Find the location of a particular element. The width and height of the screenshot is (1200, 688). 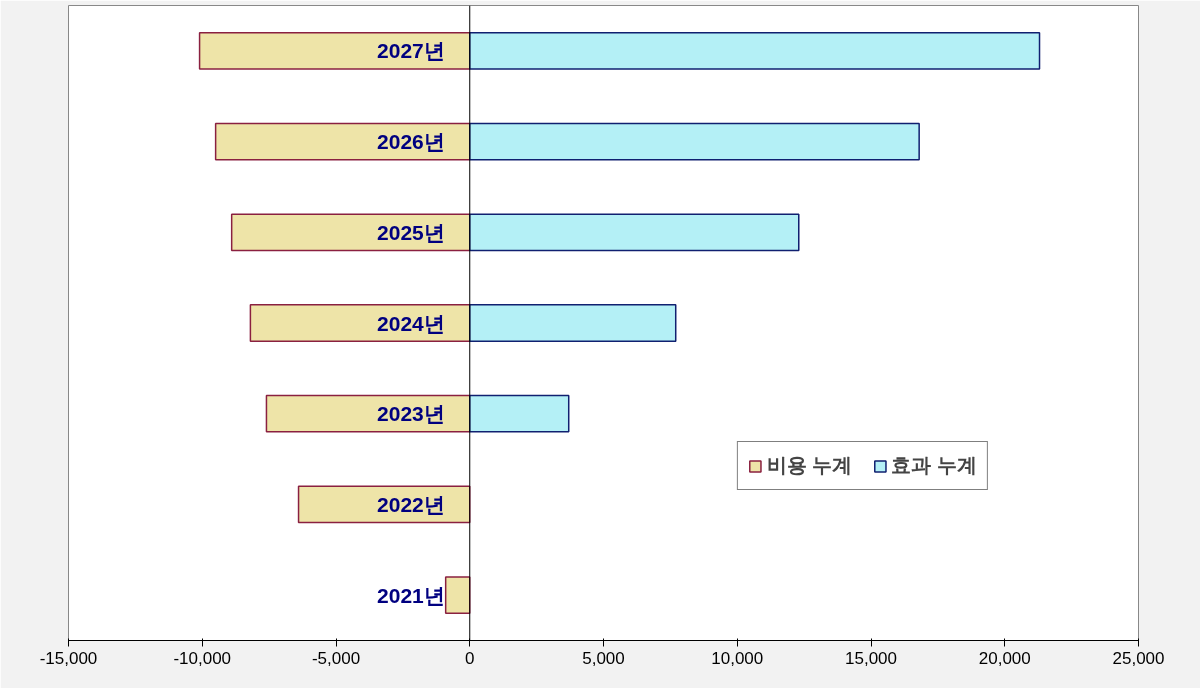

legend-label: 비용 누계 is located at coordinates (809, 465).